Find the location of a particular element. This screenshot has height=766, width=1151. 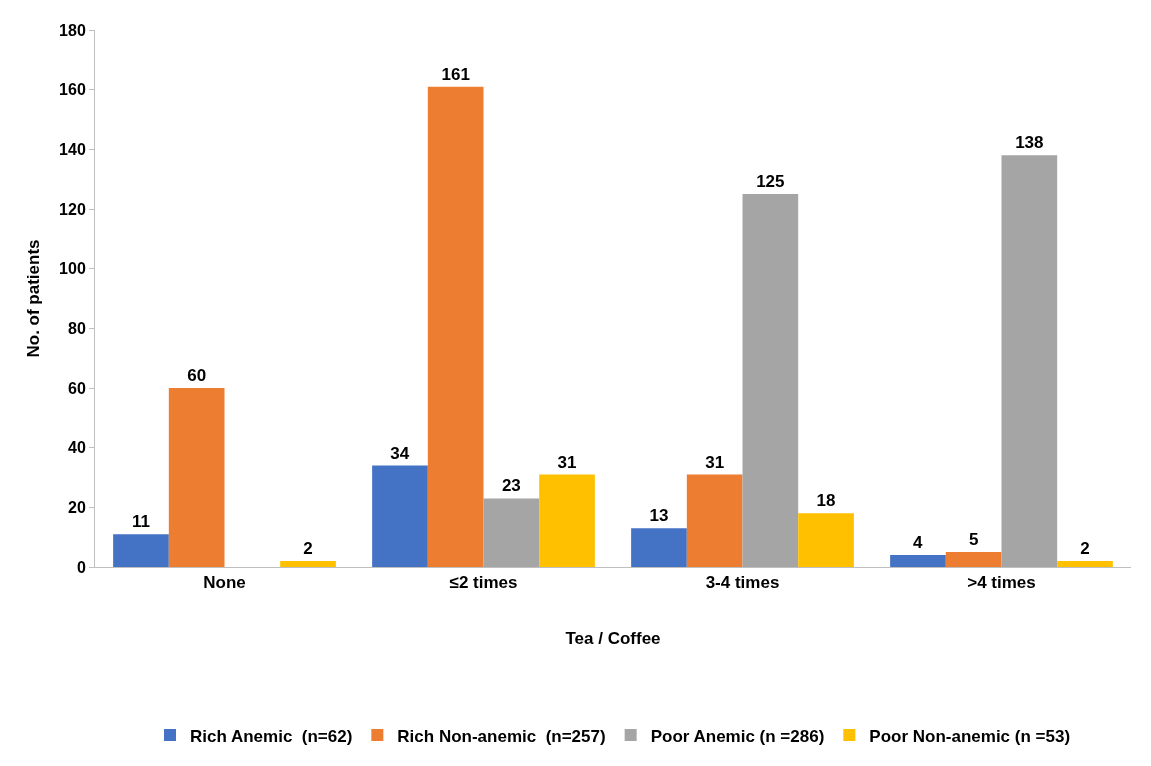

y-tick-label: 20 is located at coordinates (77, 507).